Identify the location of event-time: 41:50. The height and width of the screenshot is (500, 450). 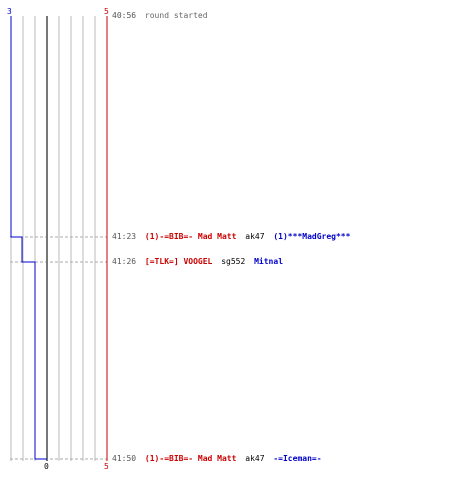
(124, 458).